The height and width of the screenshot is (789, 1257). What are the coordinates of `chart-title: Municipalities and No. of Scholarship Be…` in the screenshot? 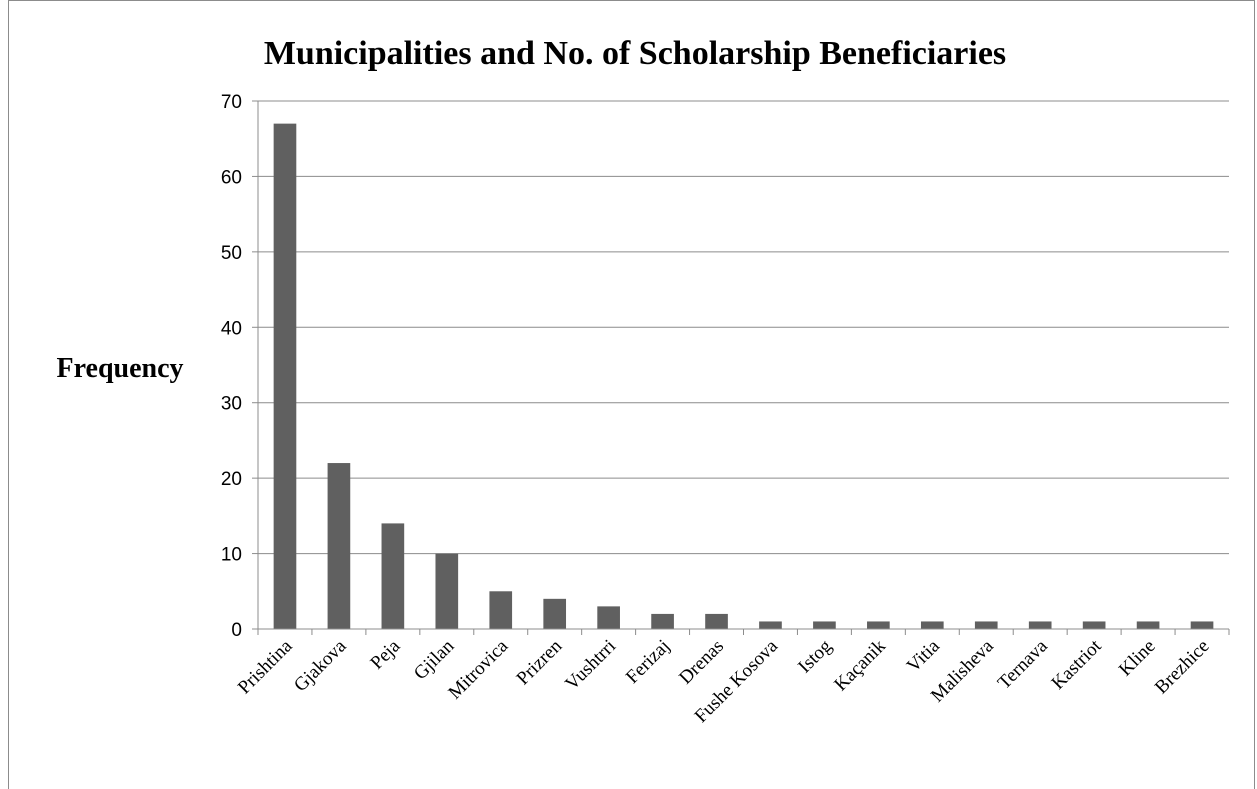 It's located at (635, 53).